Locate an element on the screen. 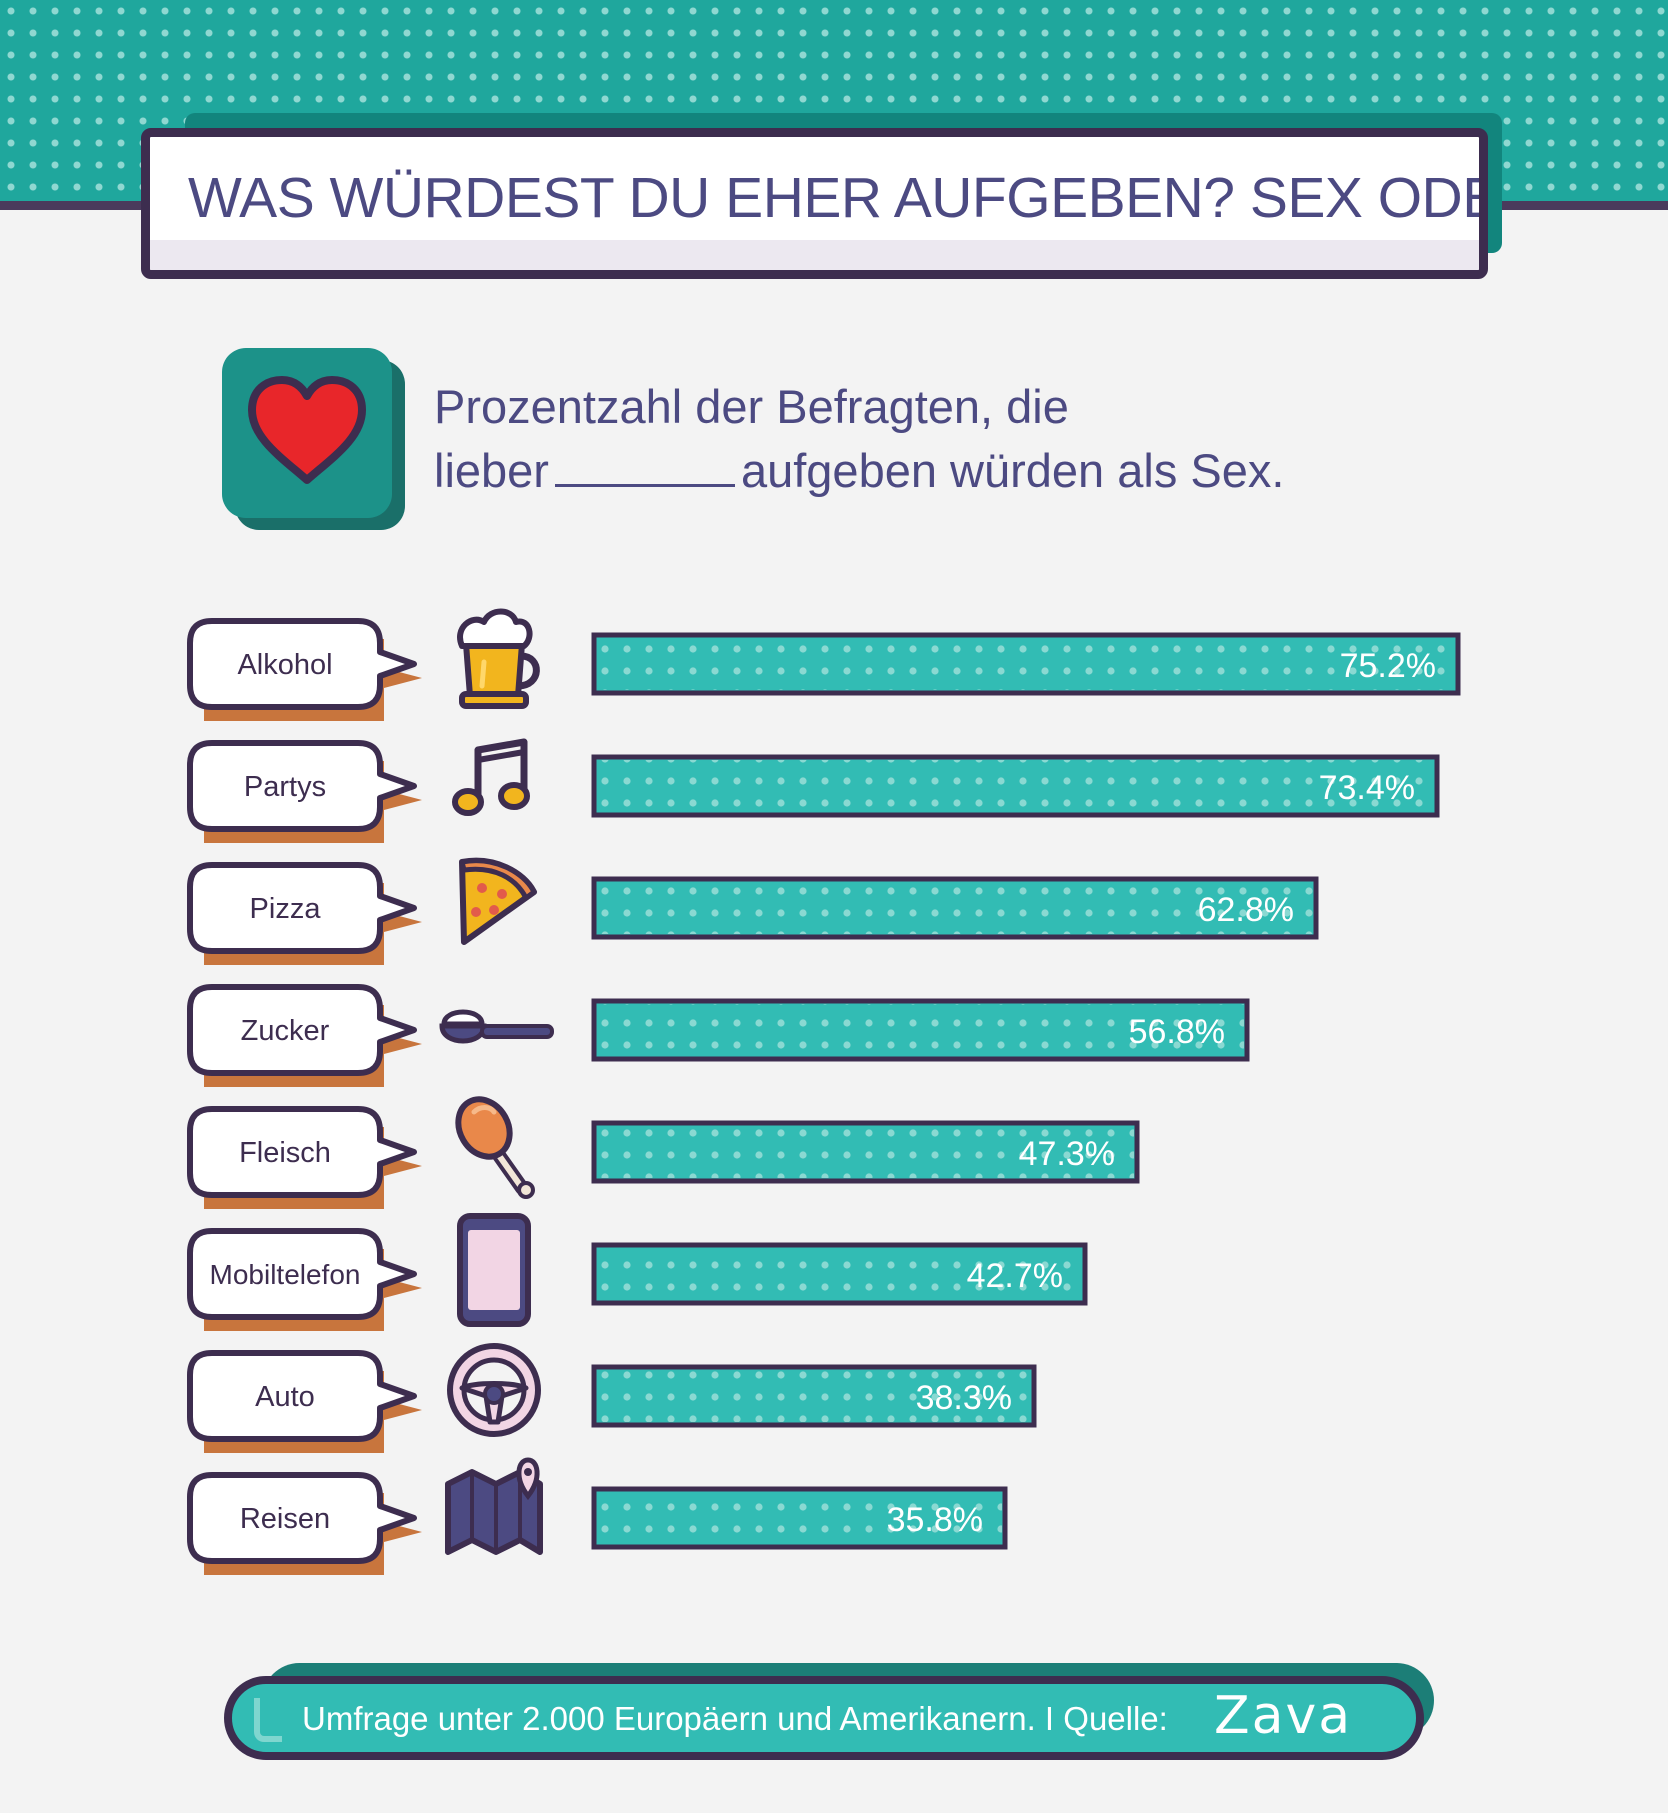  category-label: Pizza is located at coordinates (286, 909).